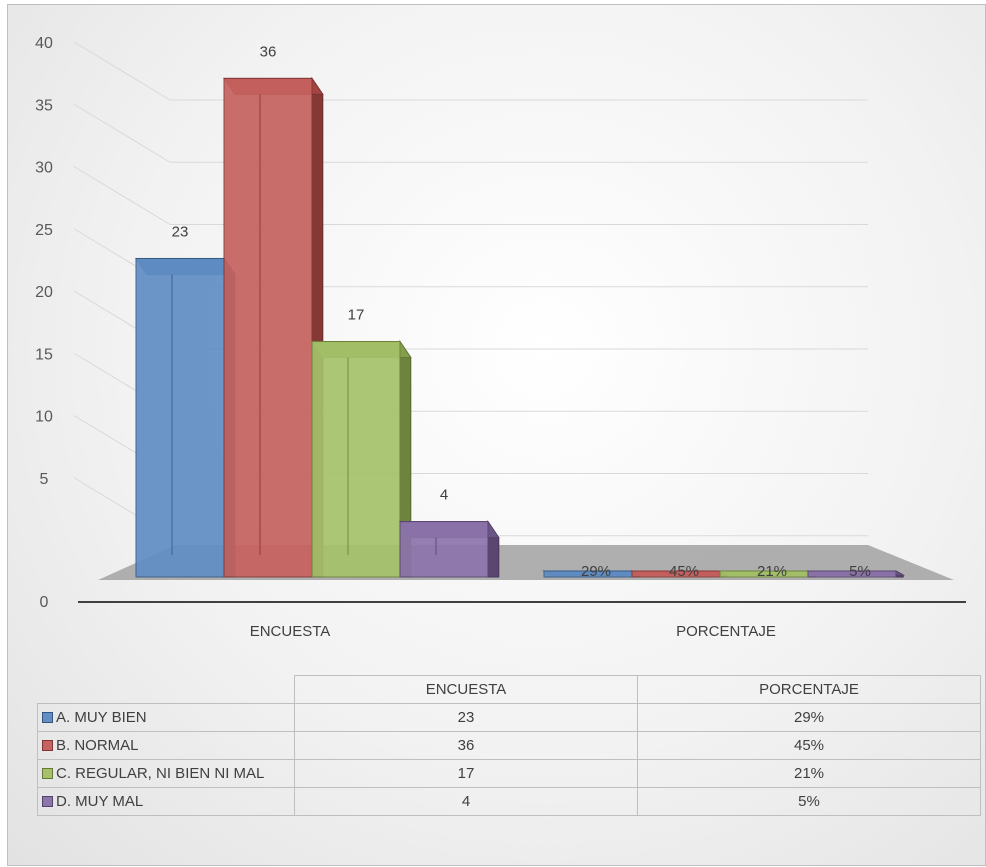 The width and height of the screenshot is (986, 867). I want to click on table-row: D. MUY MAL 4 5%, so click(509, 801).